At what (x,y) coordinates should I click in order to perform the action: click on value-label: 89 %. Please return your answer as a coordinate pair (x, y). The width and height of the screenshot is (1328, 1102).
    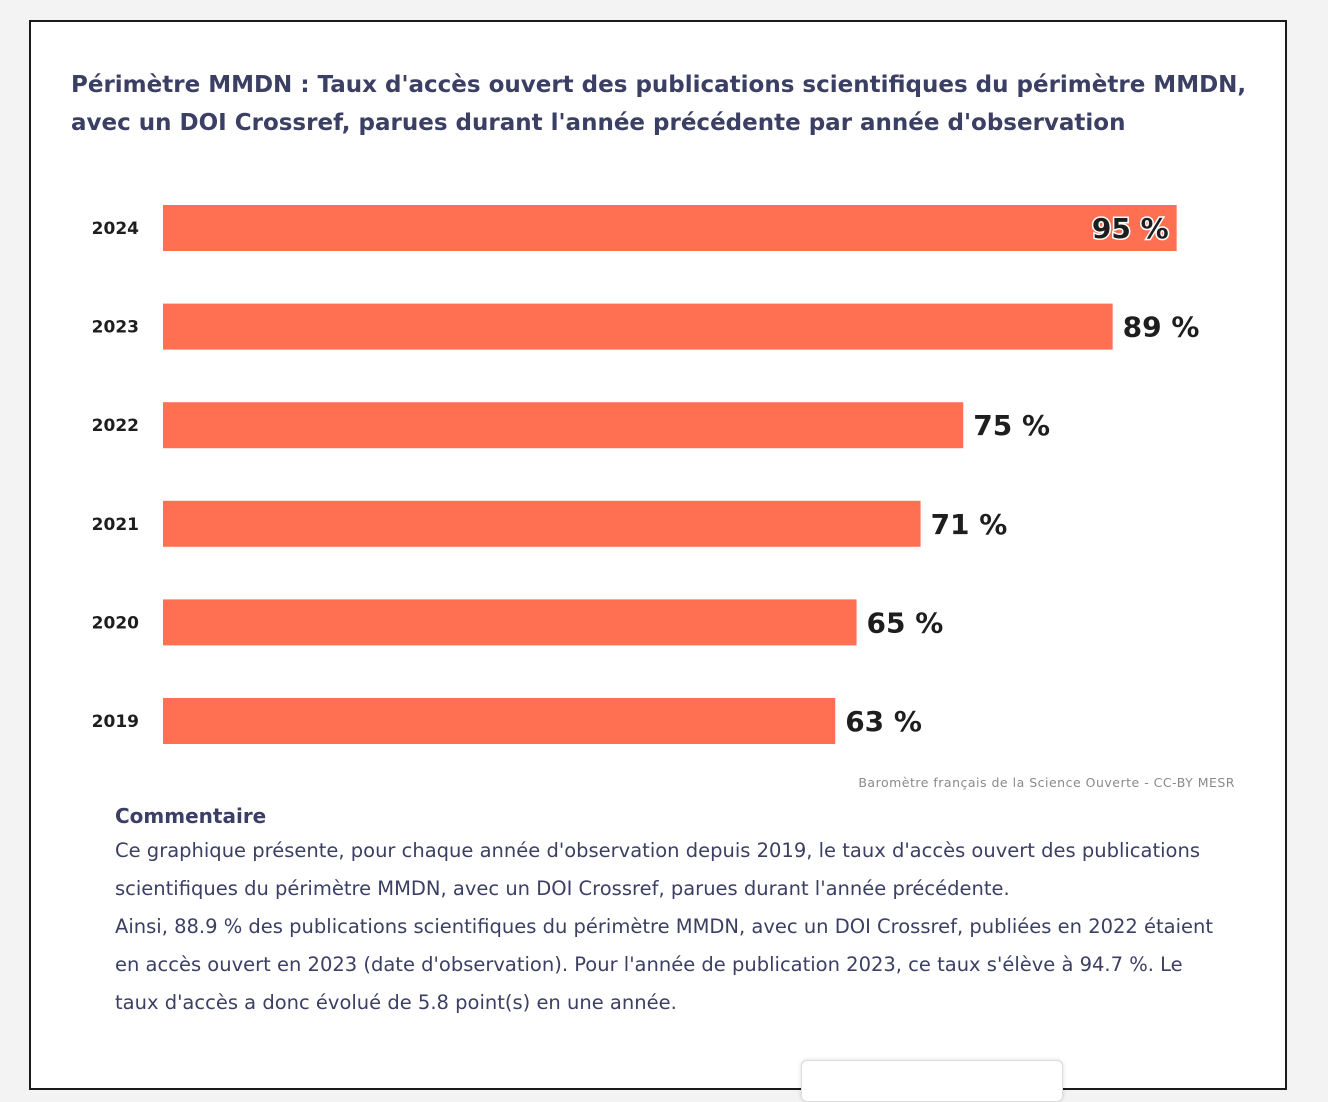
    Looking at the image, I should click on (1161, 327).